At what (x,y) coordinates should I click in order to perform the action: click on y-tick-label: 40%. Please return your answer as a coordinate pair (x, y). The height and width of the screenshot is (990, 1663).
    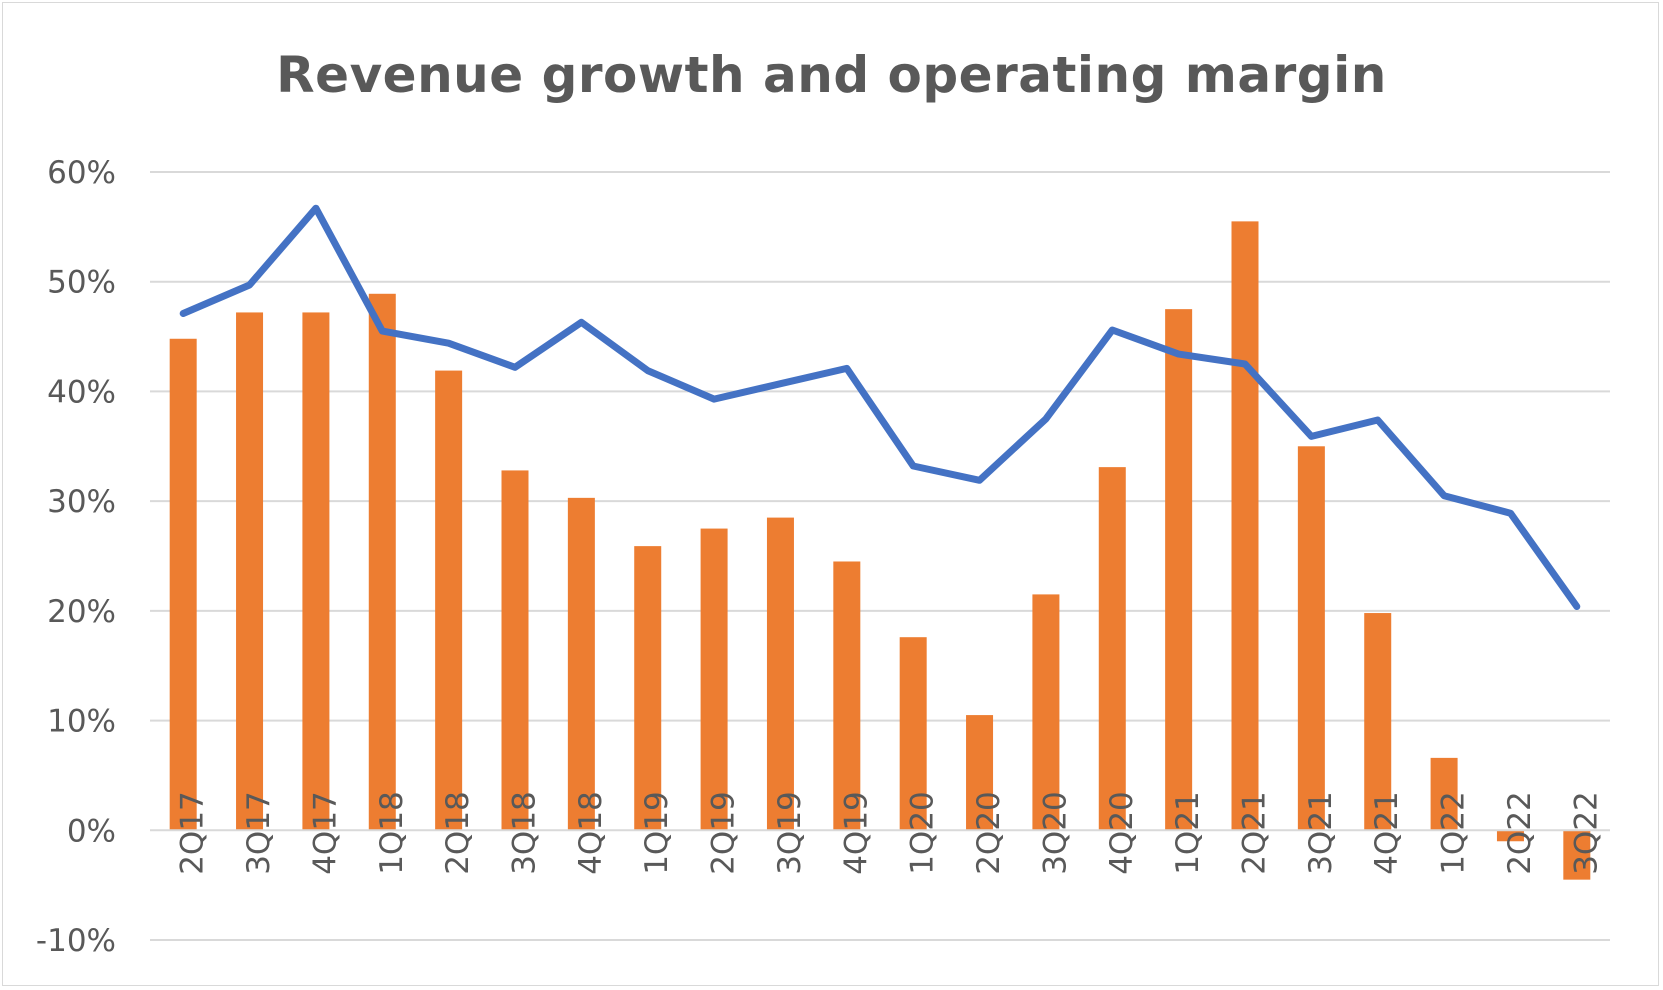
    Looking at the image, I should click on (81, 392).